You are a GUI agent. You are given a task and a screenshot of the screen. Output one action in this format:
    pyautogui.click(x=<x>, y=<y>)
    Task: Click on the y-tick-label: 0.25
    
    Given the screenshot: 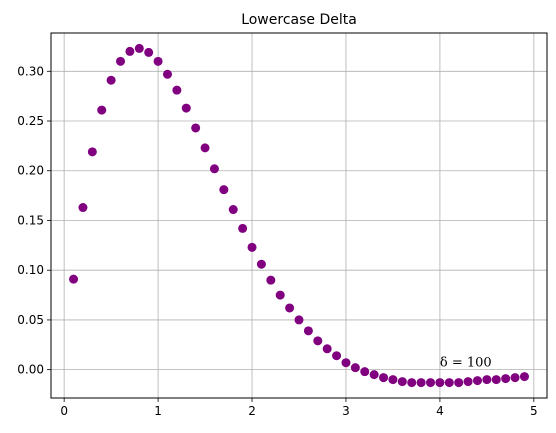 What is the action you would take?
    pyautogui.click(x=30, y=121)
    